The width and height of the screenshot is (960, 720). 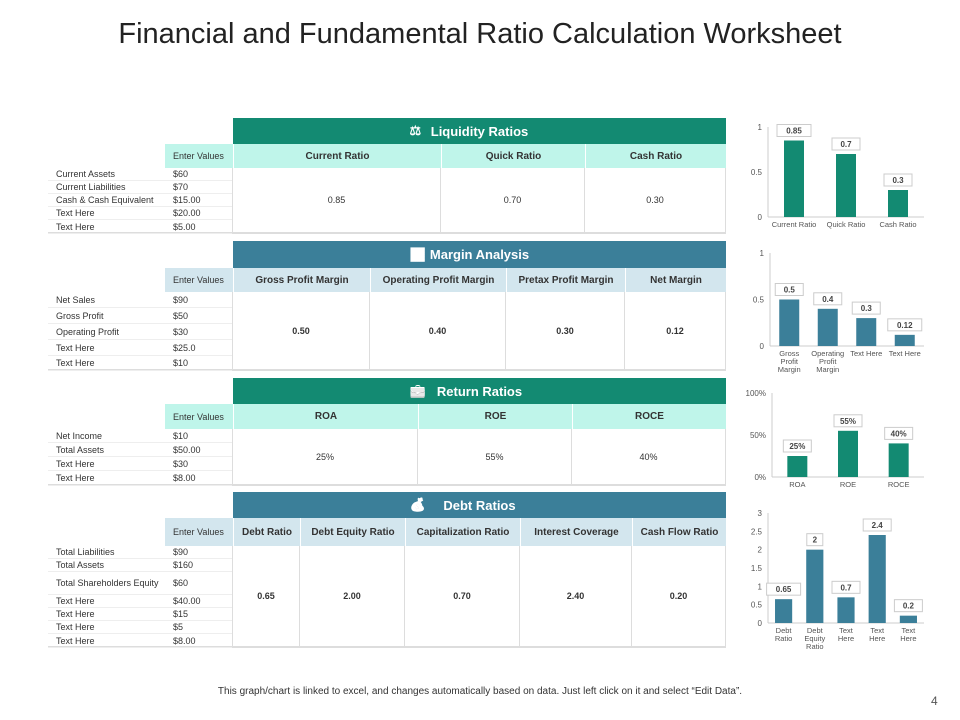 What do you see at coordinates (106, 583) in the screenshot?
I see `input-label: Total Shareholders Equity` at bounding box center [106, 583].